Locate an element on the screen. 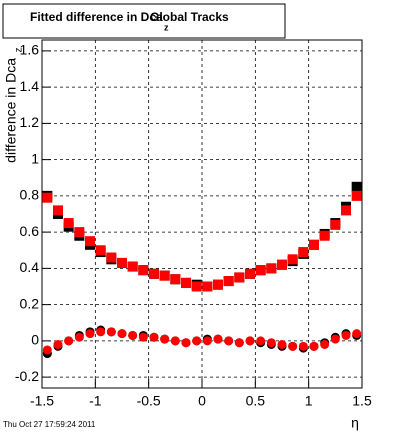 The image size is (400, 433). title-suffix: Global Tracks is located at coordinates (189, 17).